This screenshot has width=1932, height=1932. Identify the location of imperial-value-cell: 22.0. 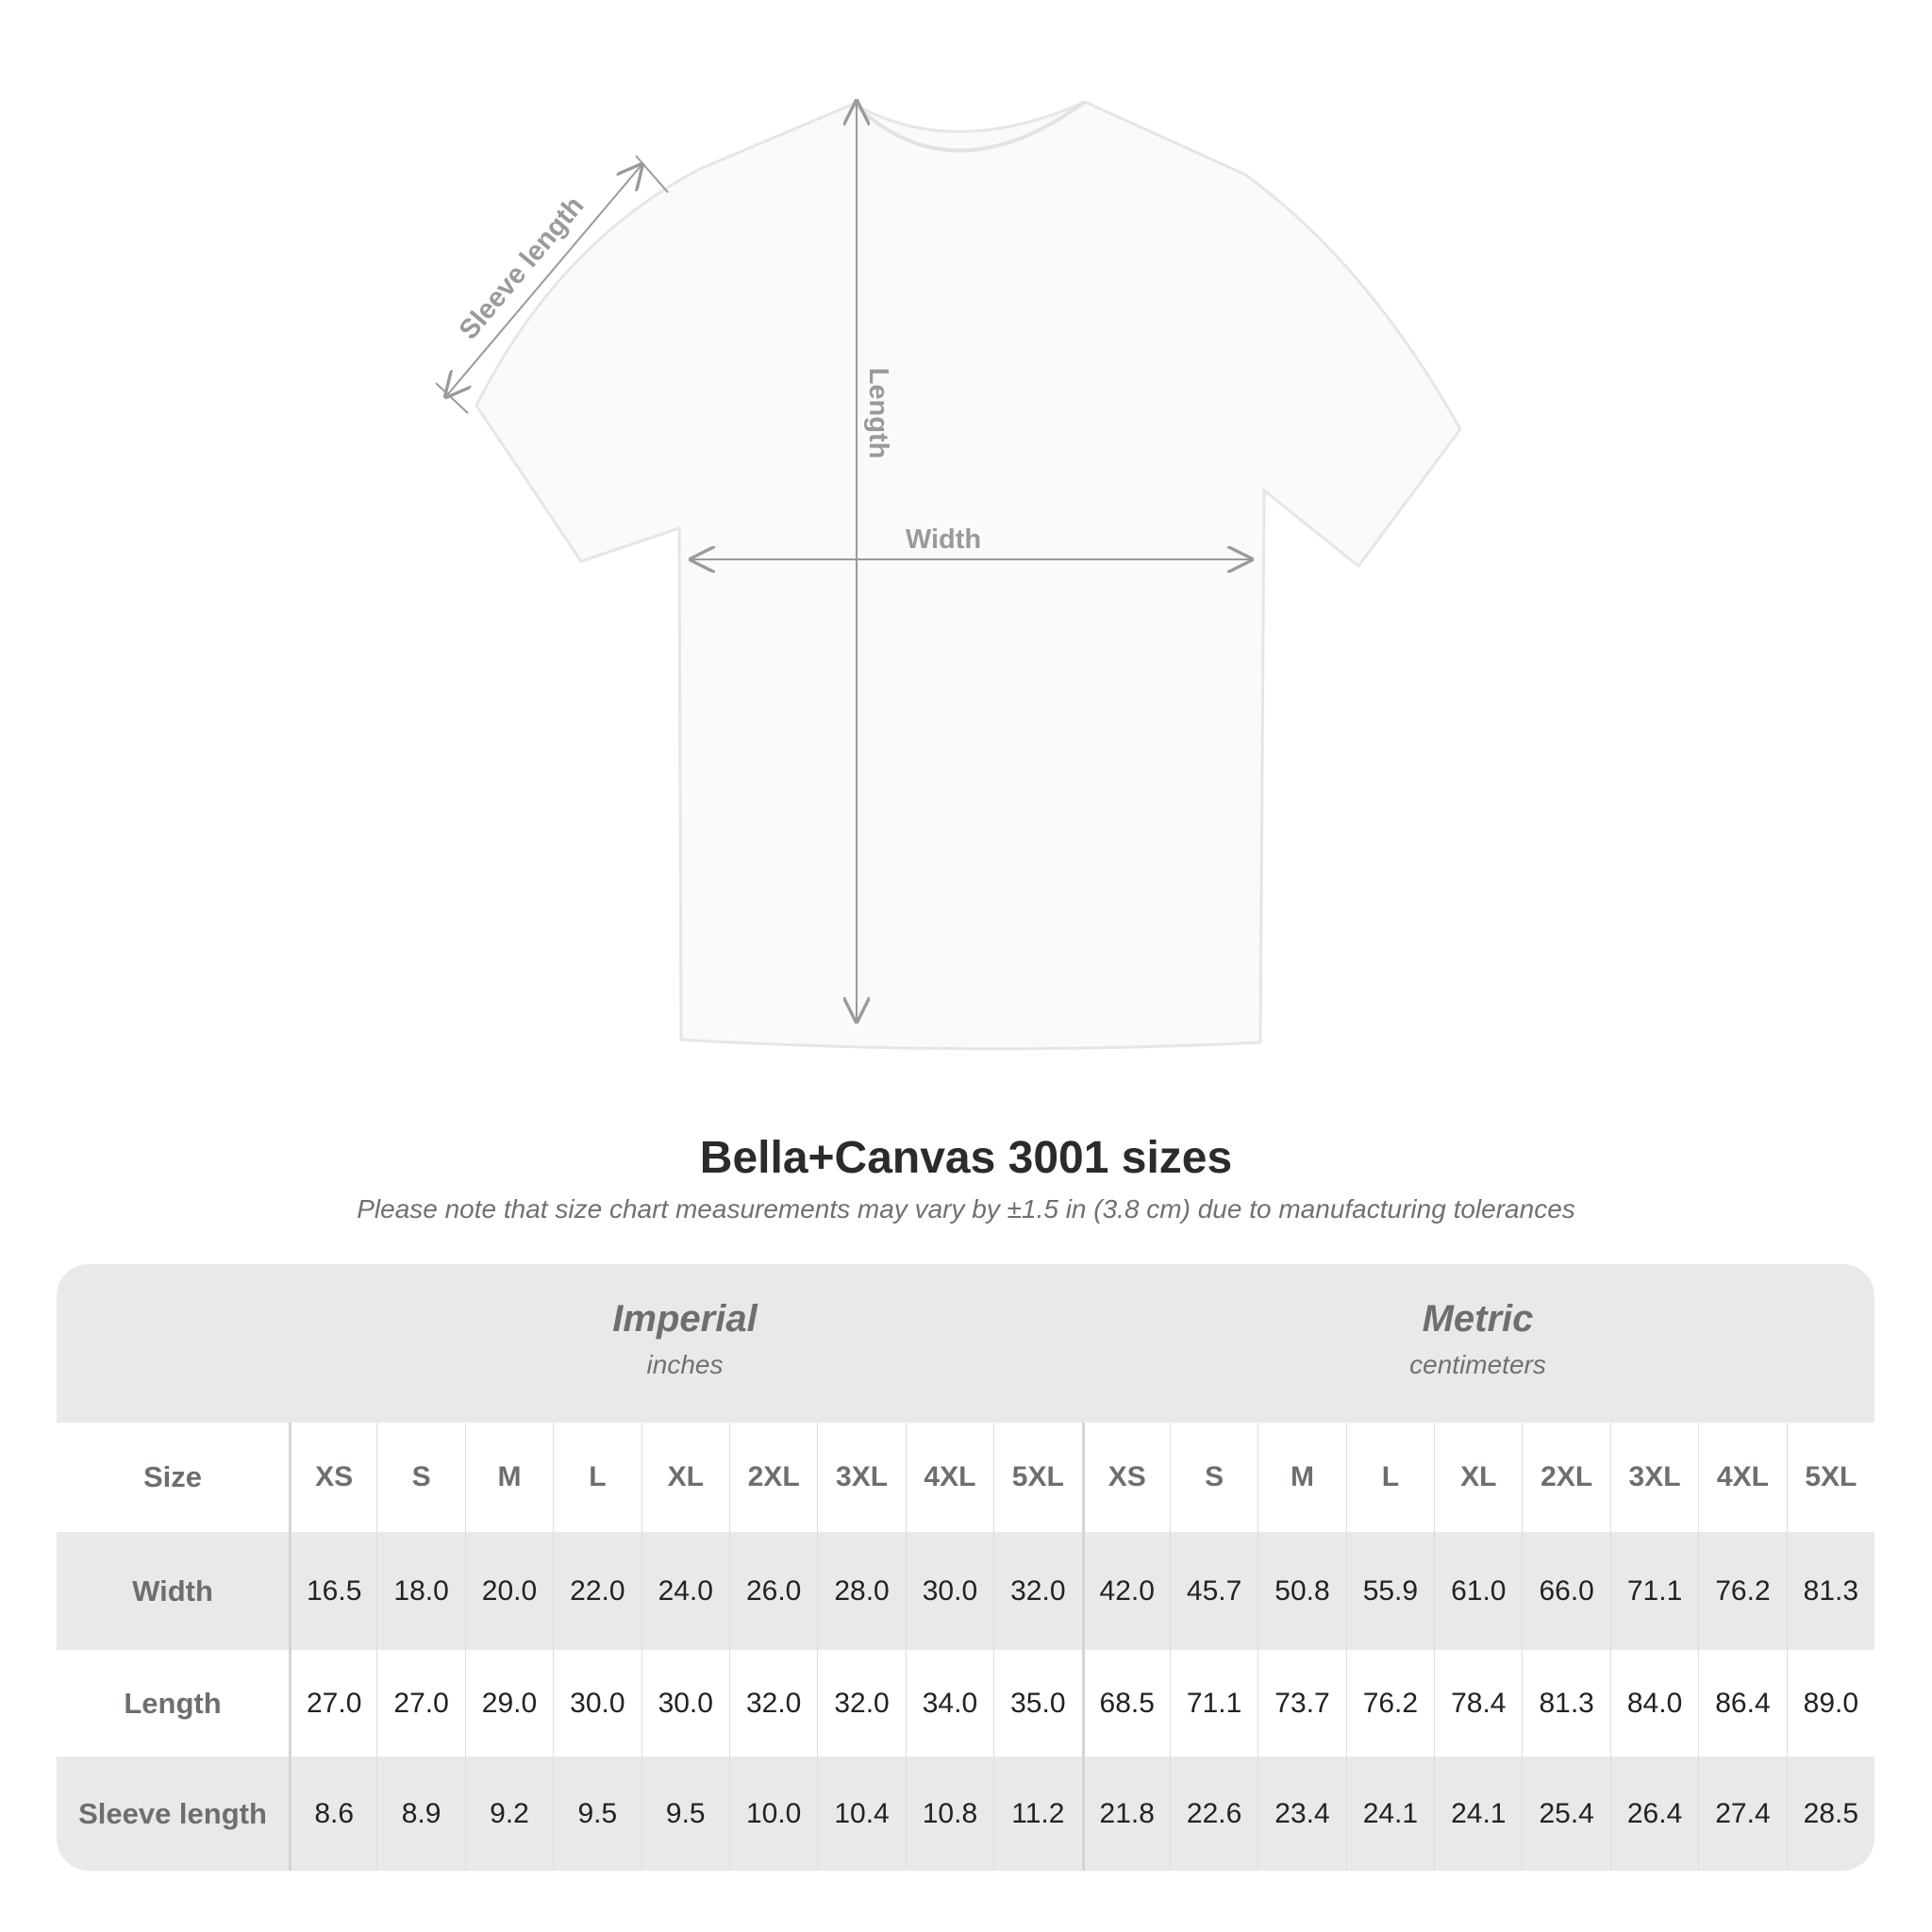
(597, 1591).